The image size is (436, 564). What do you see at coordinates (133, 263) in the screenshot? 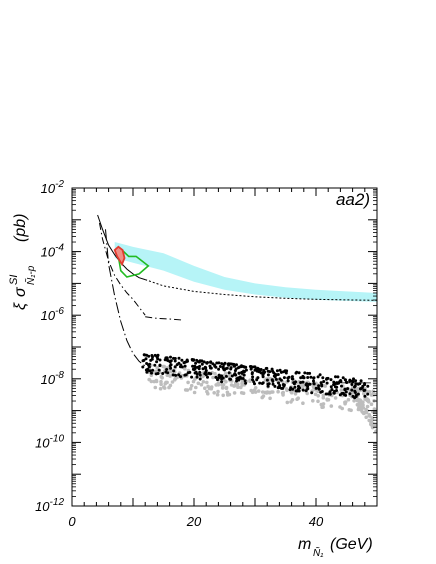
I see `green-region` at bounding box center [133, 263].